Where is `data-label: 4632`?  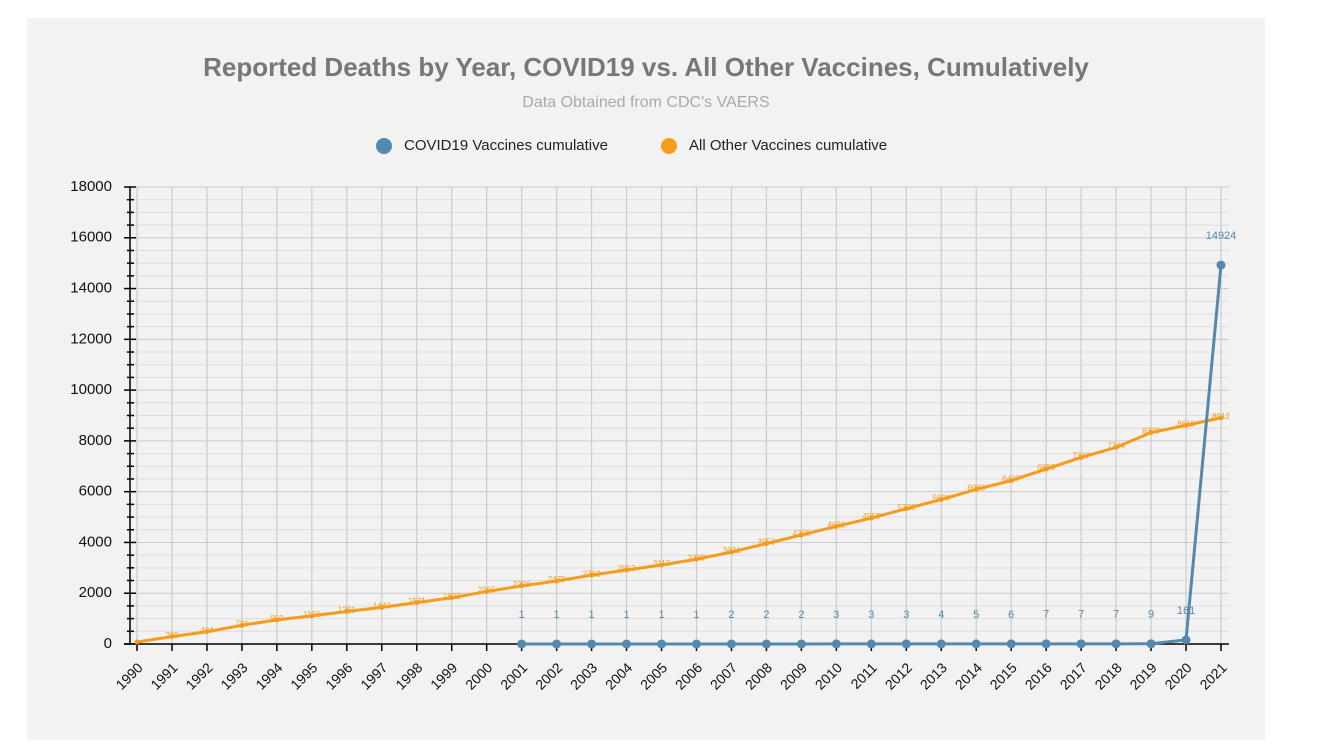
data-label: 4632 is located at coordinates (836, 525).